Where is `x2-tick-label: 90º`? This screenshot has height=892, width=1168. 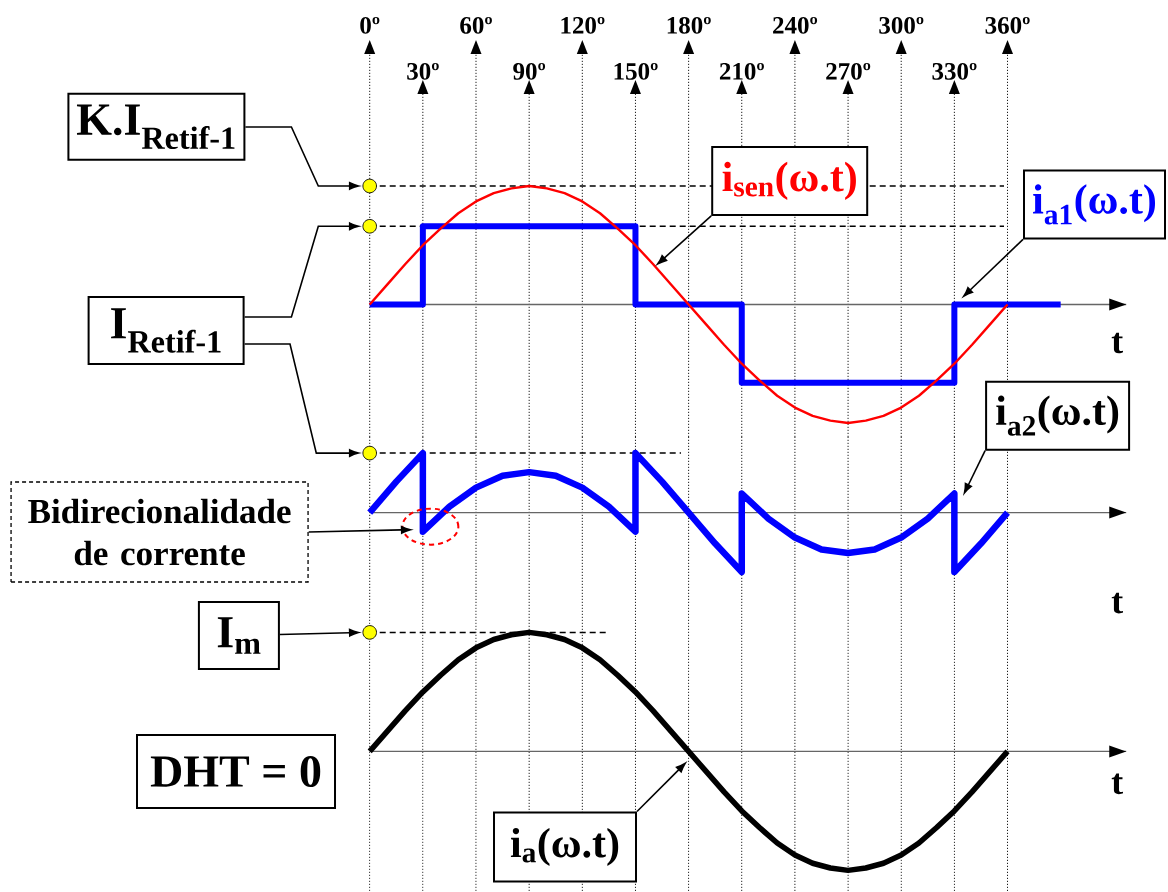
x2-tick-label: 90º is located at coordinates (529, 71).